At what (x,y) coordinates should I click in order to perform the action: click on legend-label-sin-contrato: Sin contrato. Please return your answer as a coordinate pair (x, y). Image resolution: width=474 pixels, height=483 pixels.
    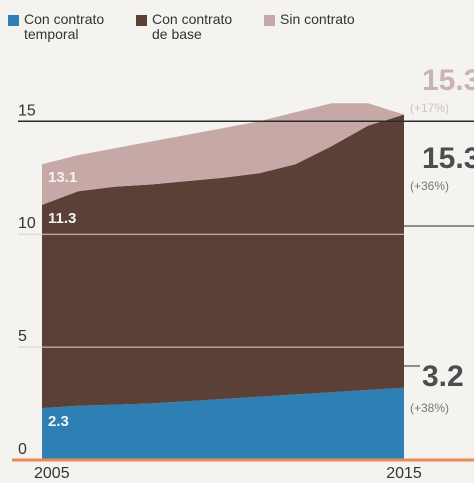
    Looking at the image, I should click on (317, 19).